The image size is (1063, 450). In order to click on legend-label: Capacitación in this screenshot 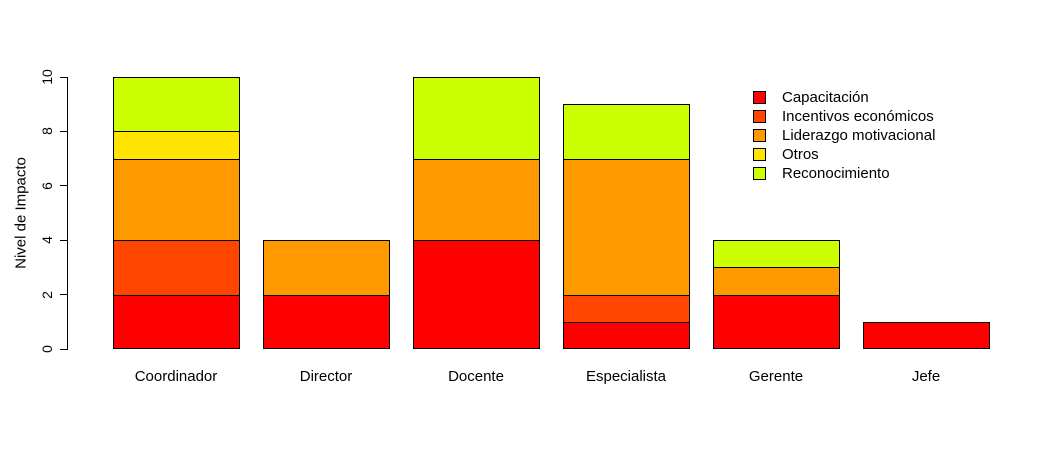, I will do `click(825, 97)`.